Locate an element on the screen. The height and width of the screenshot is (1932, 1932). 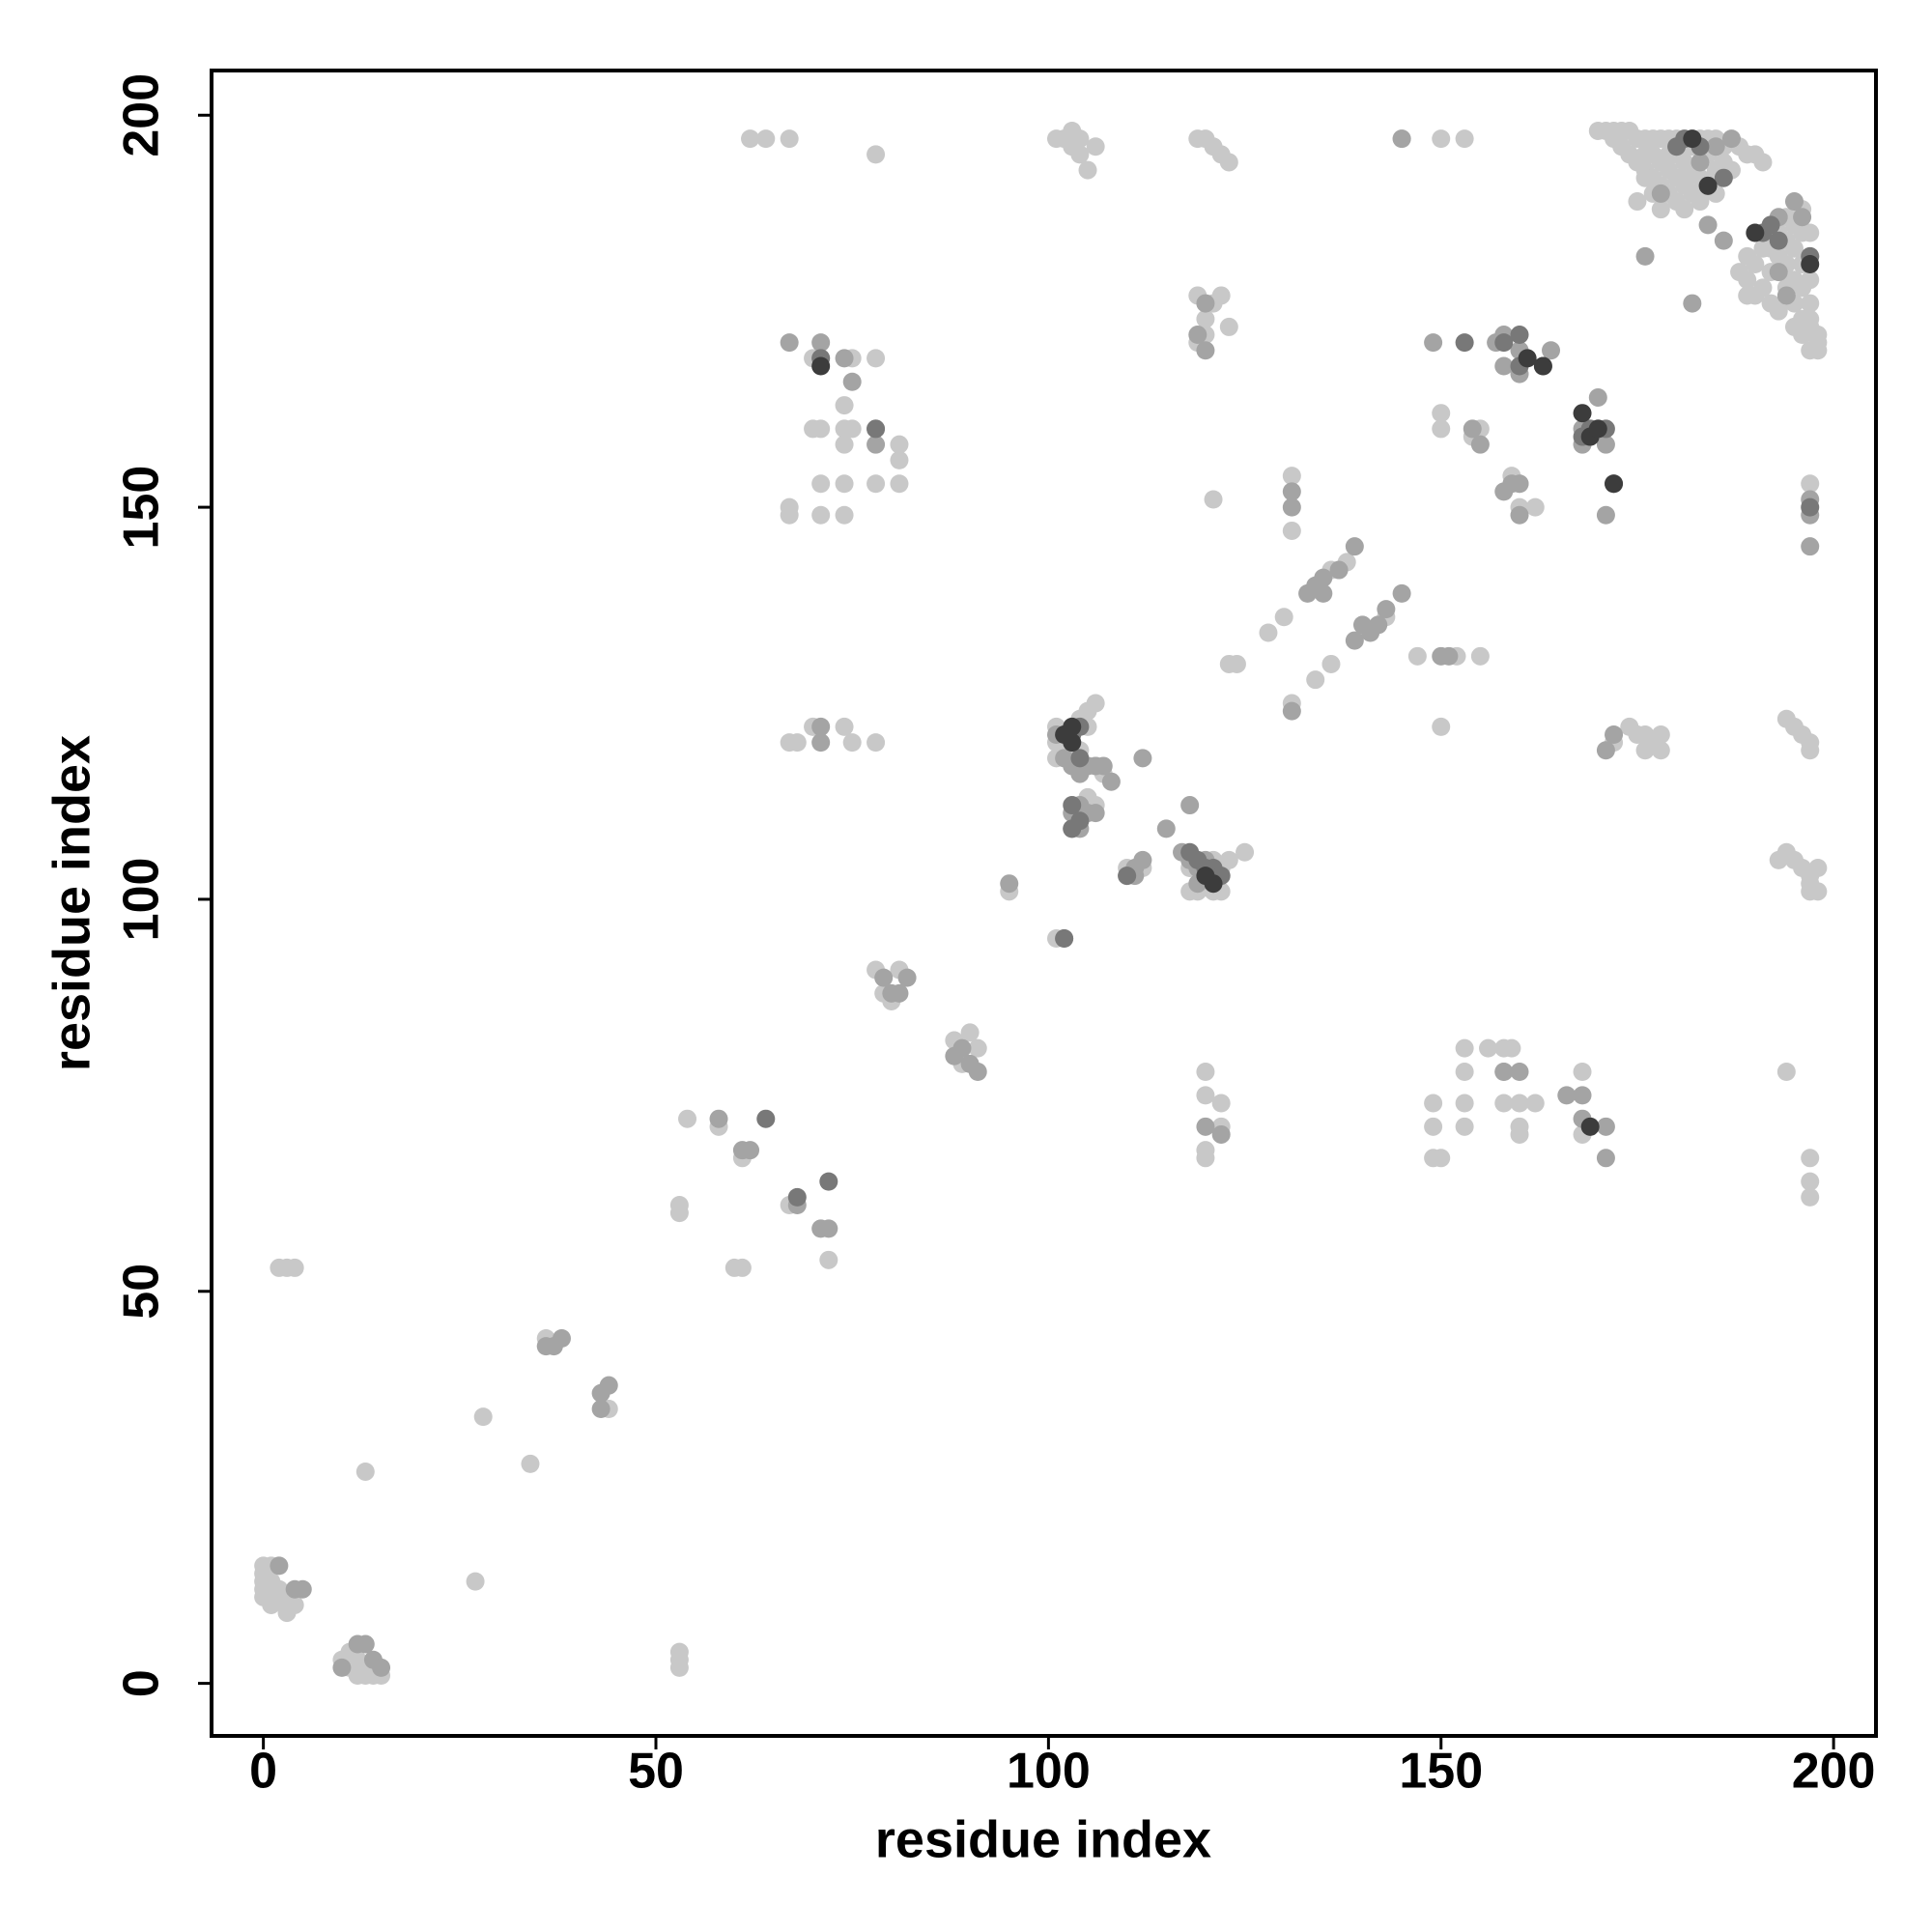
y-tick-label: 100 is located at coordinates (142, 900).